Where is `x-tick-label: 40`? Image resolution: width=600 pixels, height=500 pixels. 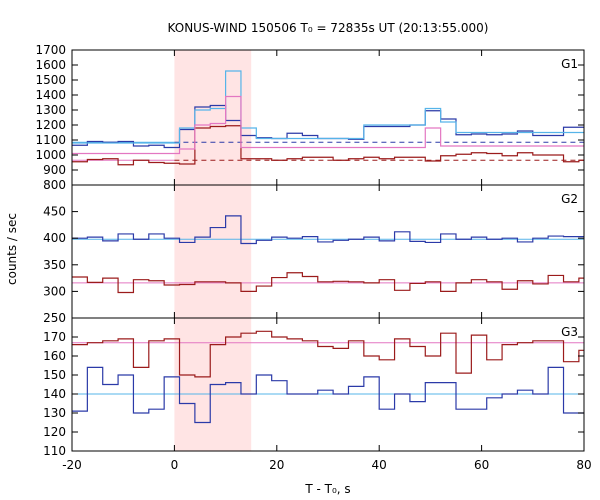 x-tick-label: 40 is located at coordinates (379, 465).